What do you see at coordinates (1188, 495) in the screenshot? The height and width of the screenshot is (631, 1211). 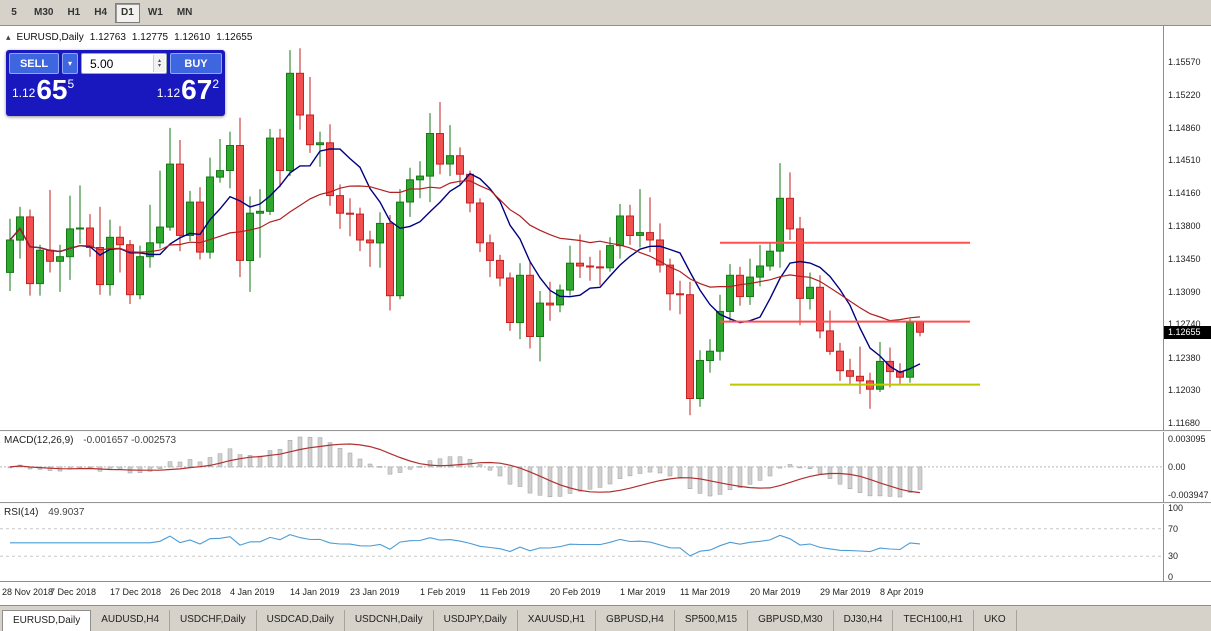 I see `macd-scale-label: -0.003947` at bounding box center [1188, 495].